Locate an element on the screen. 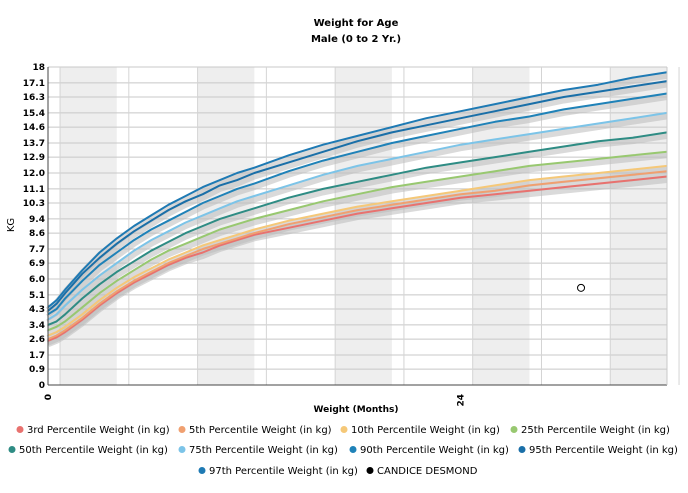 The width and height of the screenshot is (688, 493). legend-item-4: 50th Percentile Weight (in kg) is located at coordinates (88, 450).